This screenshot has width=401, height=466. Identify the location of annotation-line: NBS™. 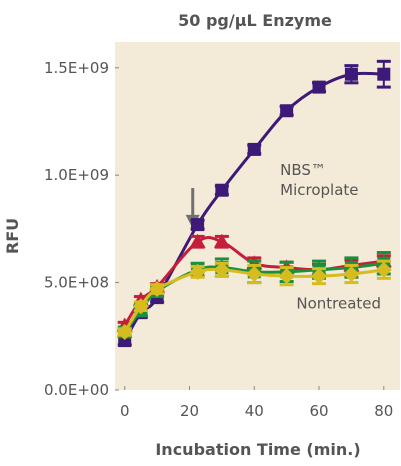
(303, 170).